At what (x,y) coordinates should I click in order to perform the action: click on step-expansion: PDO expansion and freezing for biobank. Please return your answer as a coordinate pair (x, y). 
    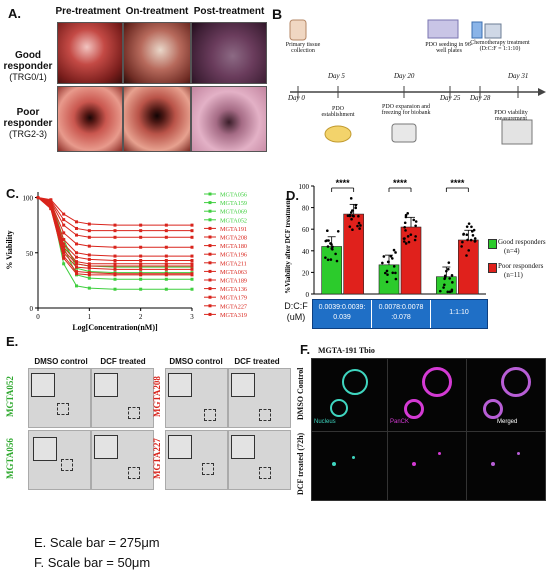
    Looking at the image, I should click on (406, 110).